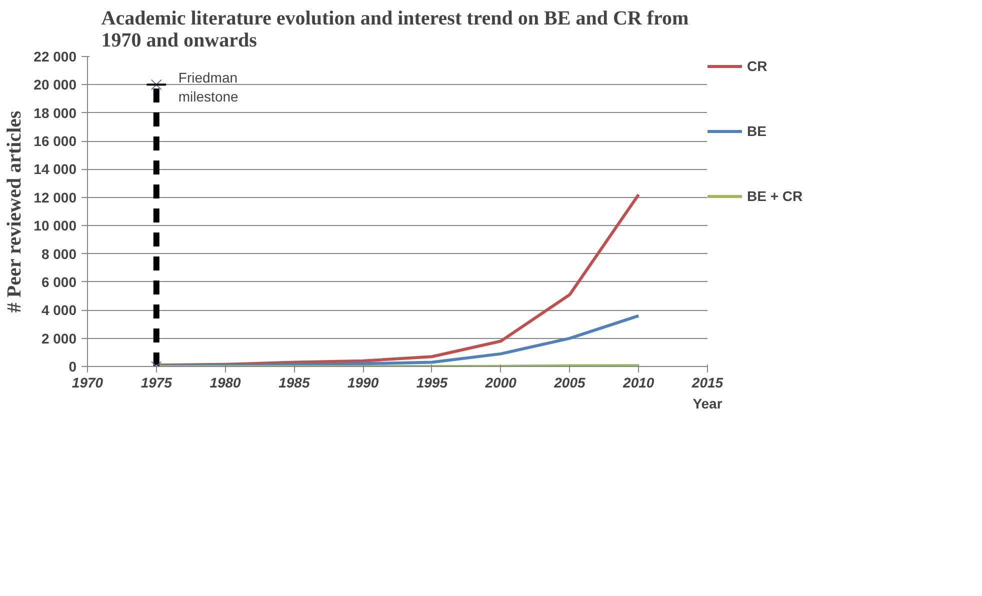 The image size is (982, 596). Describe the element at coordinates (55, 112) in the screenshot. I see `y-tick-label: 18 000` at that location.